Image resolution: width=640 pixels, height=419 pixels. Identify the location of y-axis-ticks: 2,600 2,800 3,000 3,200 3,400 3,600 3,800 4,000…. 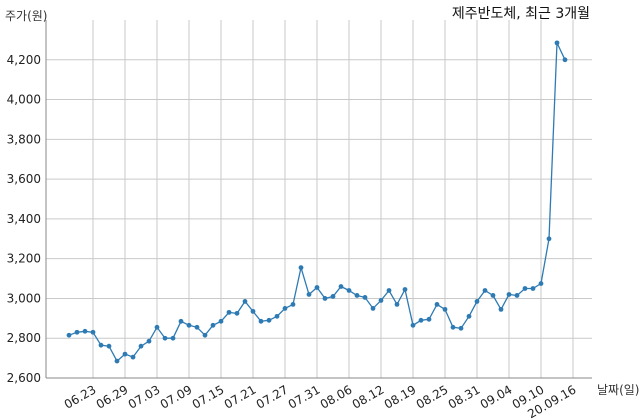
(24, 219).